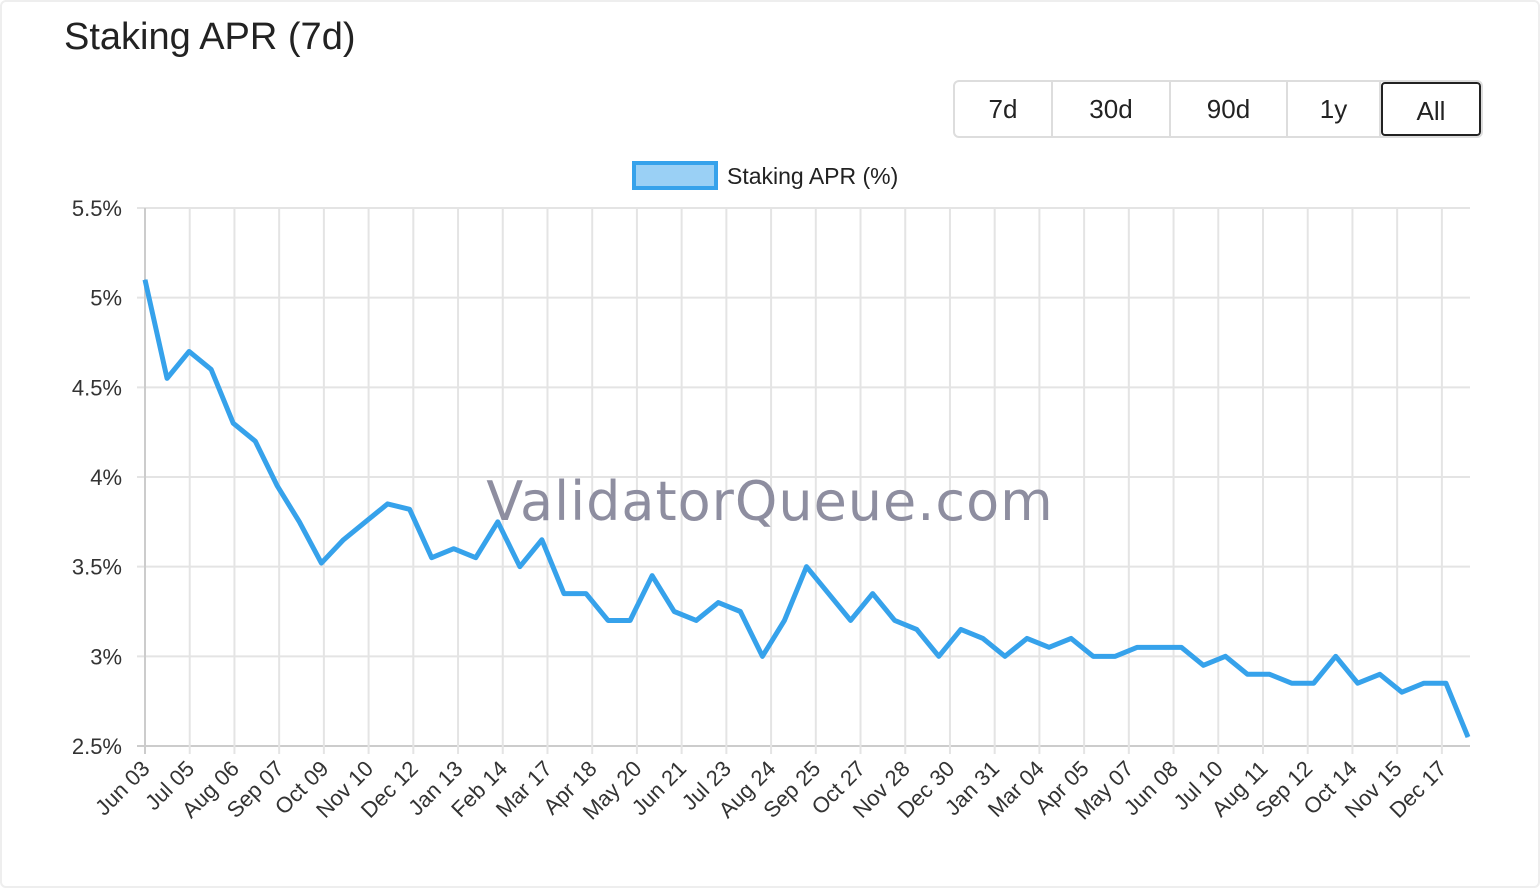  Describe the element at coordinates (97, 208) in the screenshot. I see `y-tick-label: 5.5%` at that location.